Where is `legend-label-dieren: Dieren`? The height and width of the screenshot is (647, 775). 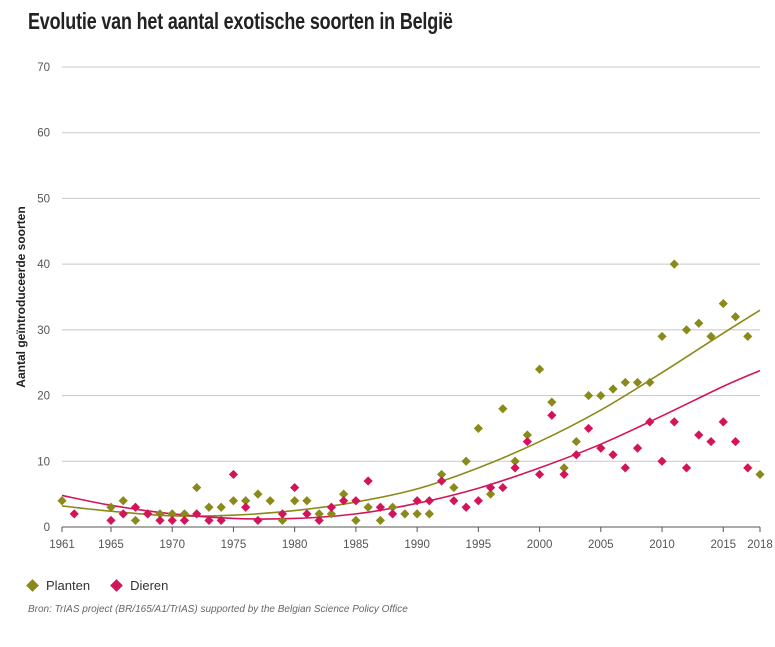
legend-label-dieren: Dieren is located at coordinates (149, 585).